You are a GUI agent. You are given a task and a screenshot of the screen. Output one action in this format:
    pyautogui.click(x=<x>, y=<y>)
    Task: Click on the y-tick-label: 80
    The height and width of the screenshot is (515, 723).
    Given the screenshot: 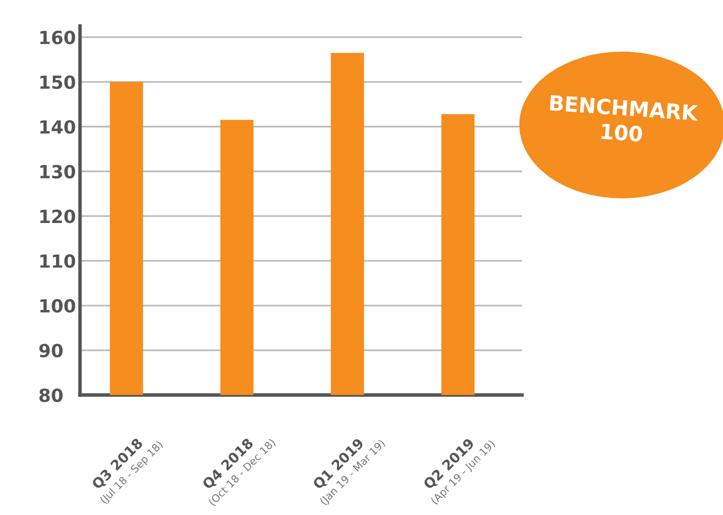 What is the action you would take?
    pyautogui.click(x=51, y=395)
    